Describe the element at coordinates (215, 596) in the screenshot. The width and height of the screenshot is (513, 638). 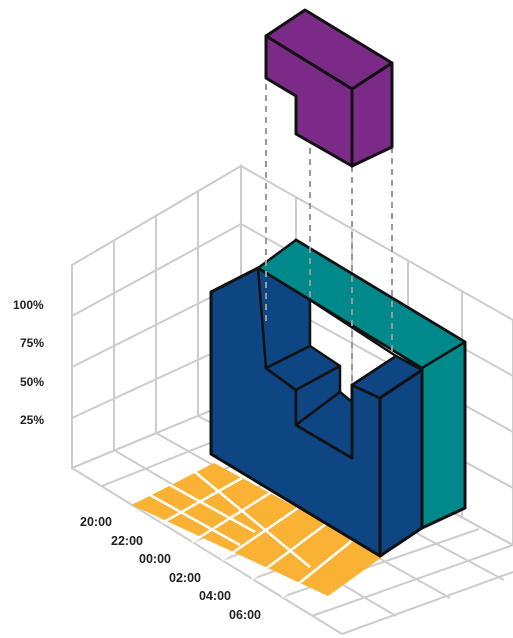
I see `time-label-0400: 04:00` at that location.